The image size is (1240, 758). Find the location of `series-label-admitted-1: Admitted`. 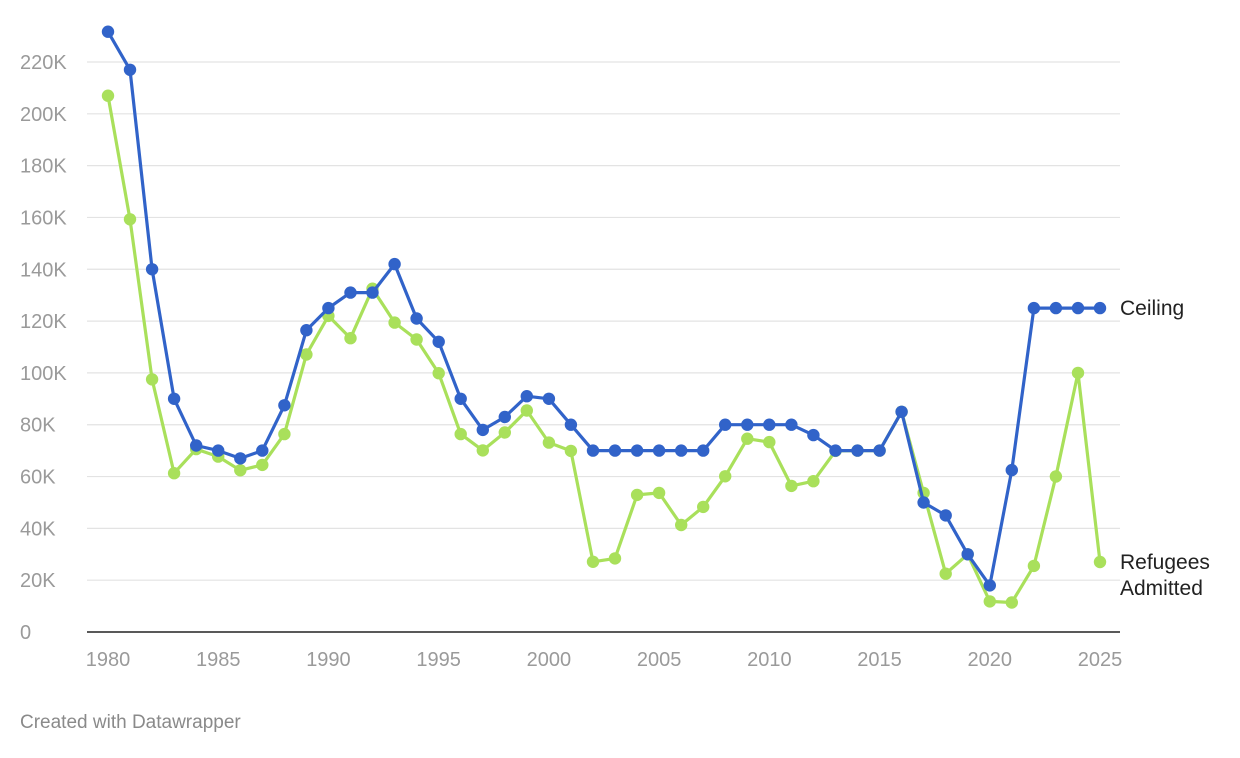

series-label-admitted-1: Admitted is located at coordinates (1161, 588).